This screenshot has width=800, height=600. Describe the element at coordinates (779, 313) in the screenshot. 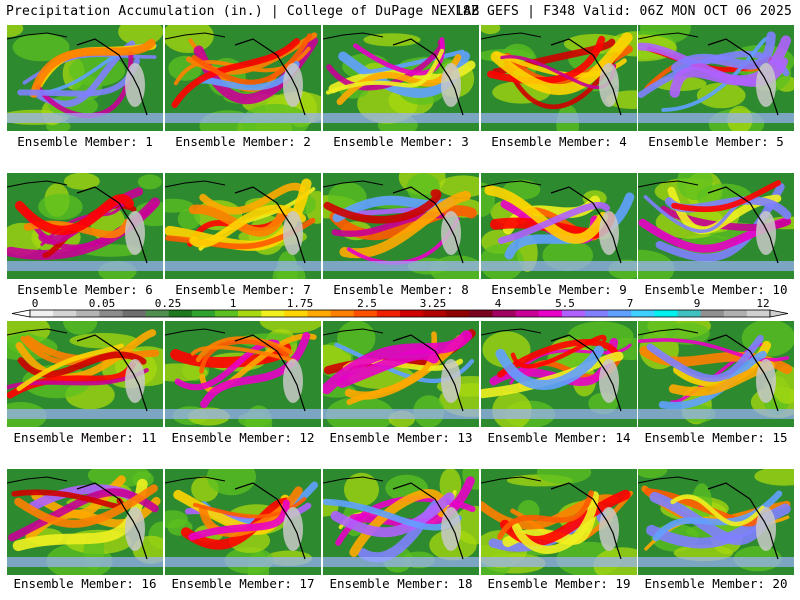

I see `colorbar-right-arrow` at that location.